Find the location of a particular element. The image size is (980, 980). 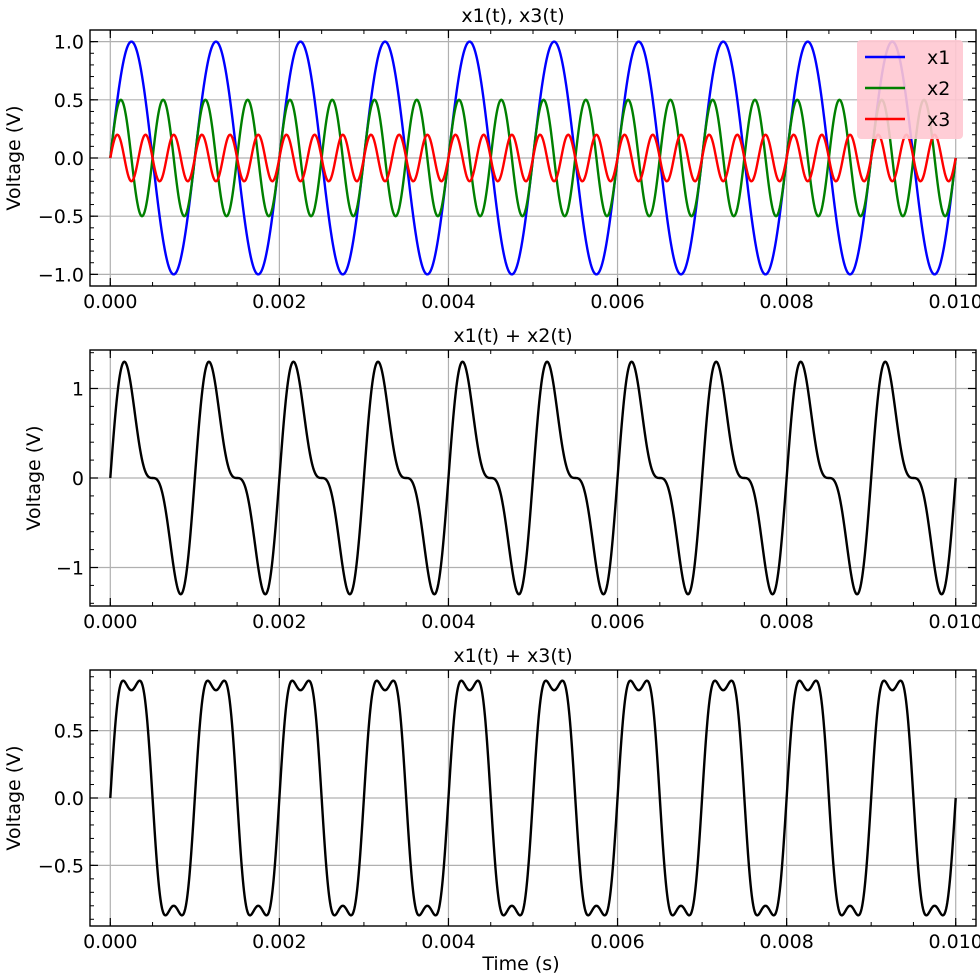

y-tick-label: −1 is located at coordinates (70, 569).